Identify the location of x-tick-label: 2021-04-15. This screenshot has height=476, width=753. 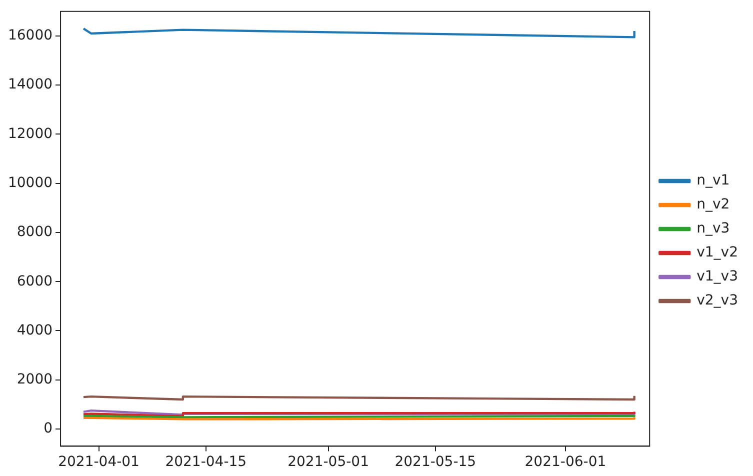
(206, 462).